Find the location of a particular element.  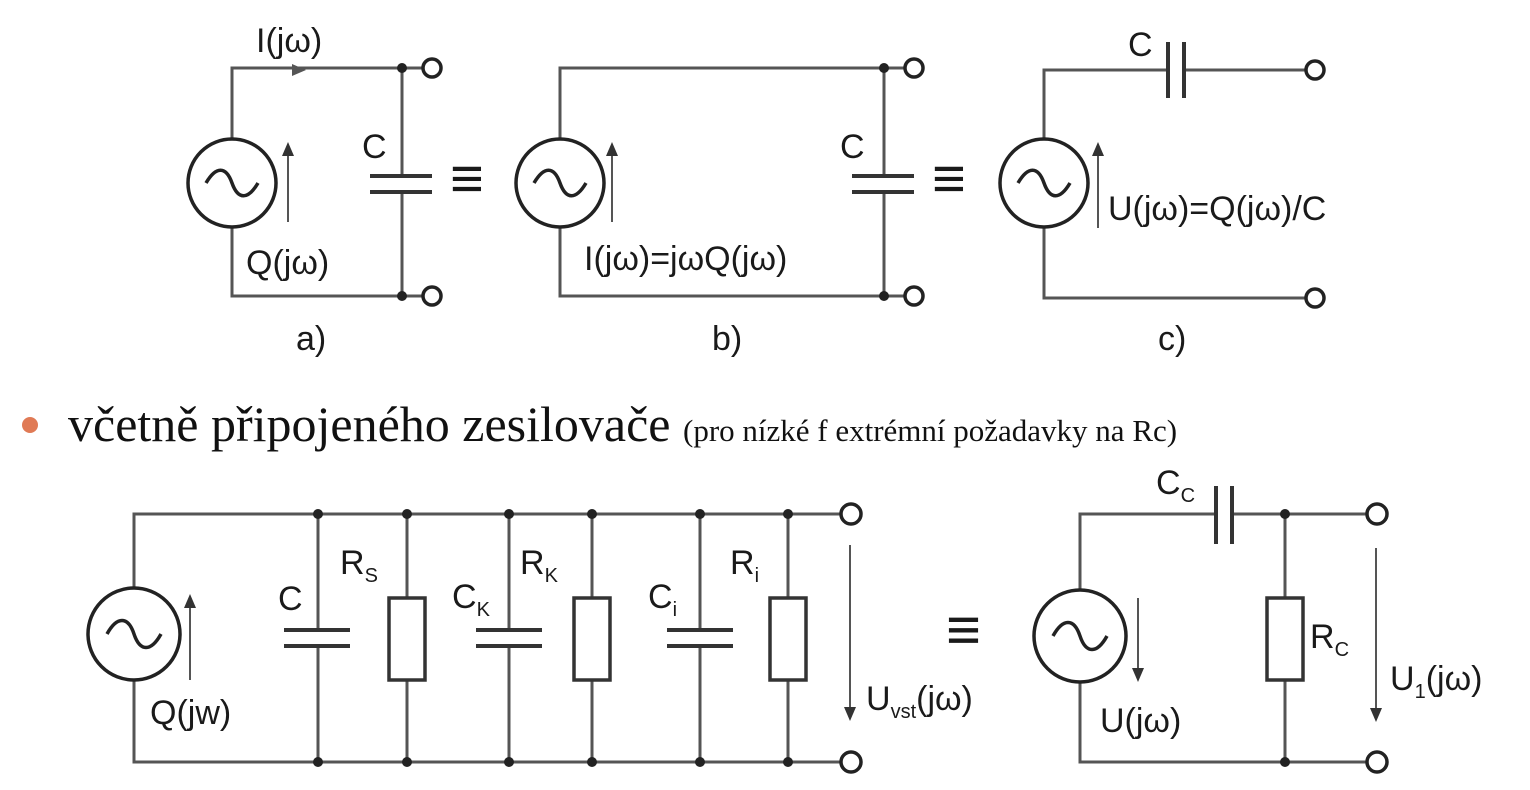

capacitor-ck-label: CK is located at coordinates (471, 599).